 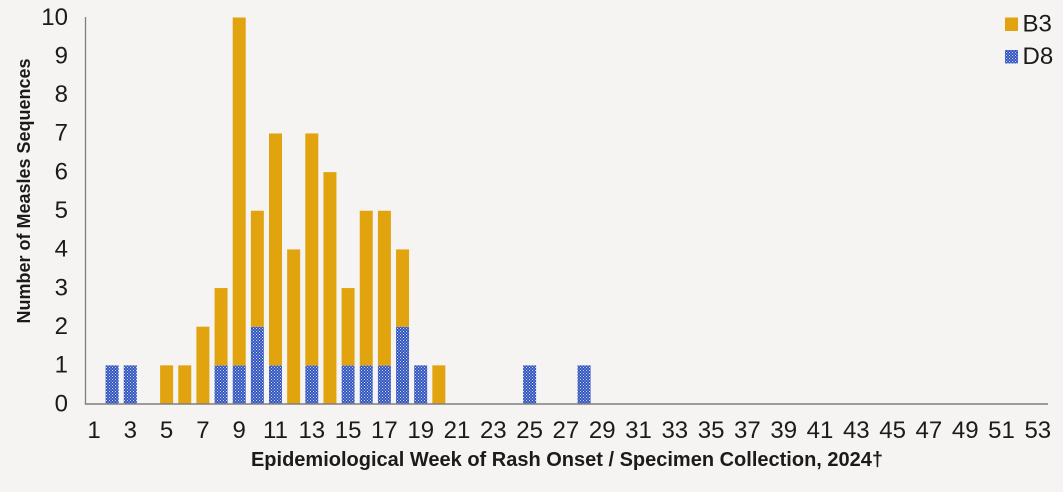 I want to click on svg-text: 0, so click(x=61, y=403).